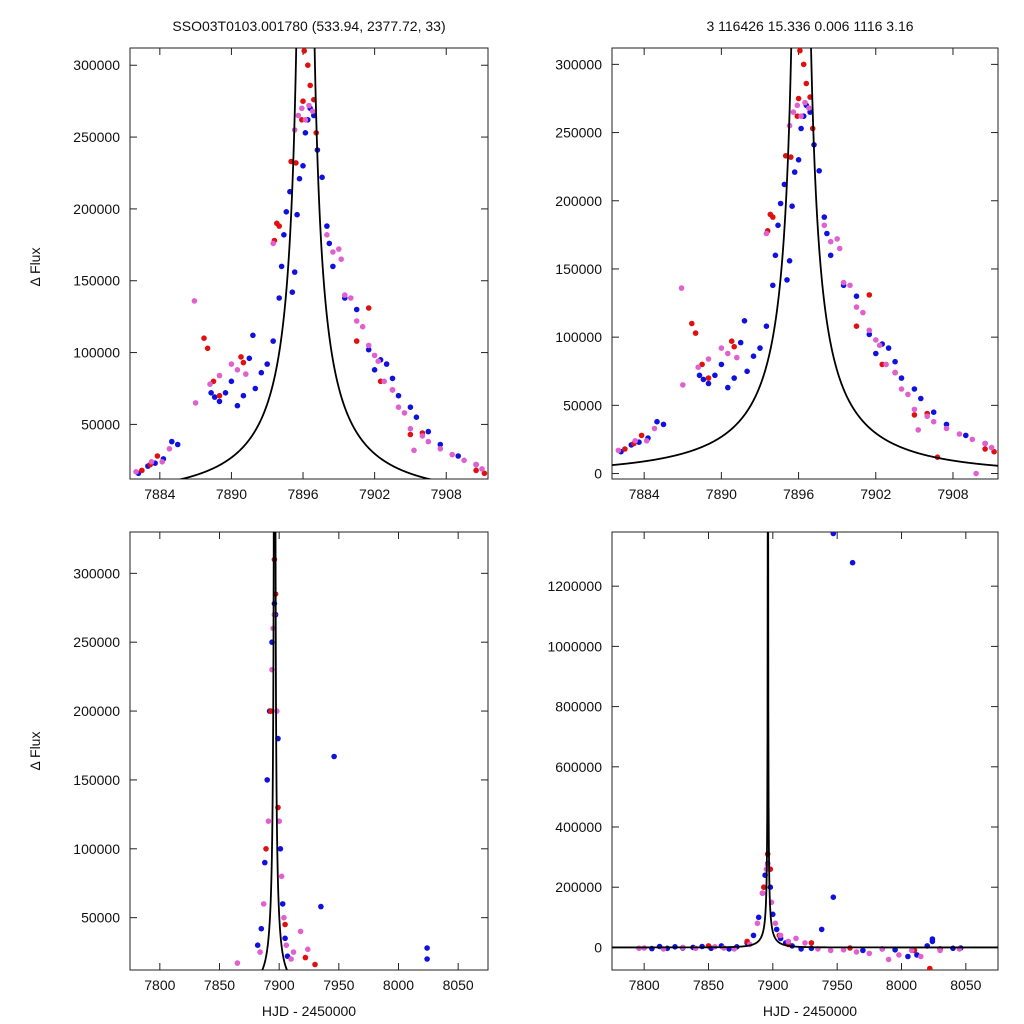 Image resolution: width=1024 pixels, height=1024 pixels. I want to click on x-tick-label: 7884, so click(159, 494).